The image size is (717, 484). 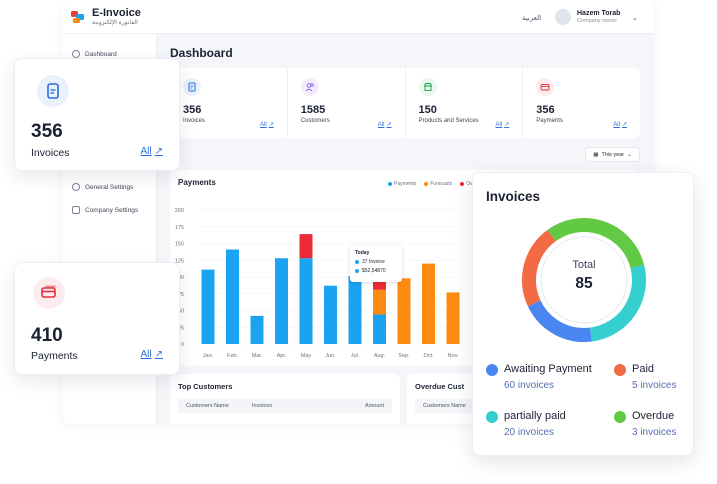 What do you see at coordinates (596, 243) in the screenshot?
I see `donut-slice-overdue` at bounding box center [596, 243].